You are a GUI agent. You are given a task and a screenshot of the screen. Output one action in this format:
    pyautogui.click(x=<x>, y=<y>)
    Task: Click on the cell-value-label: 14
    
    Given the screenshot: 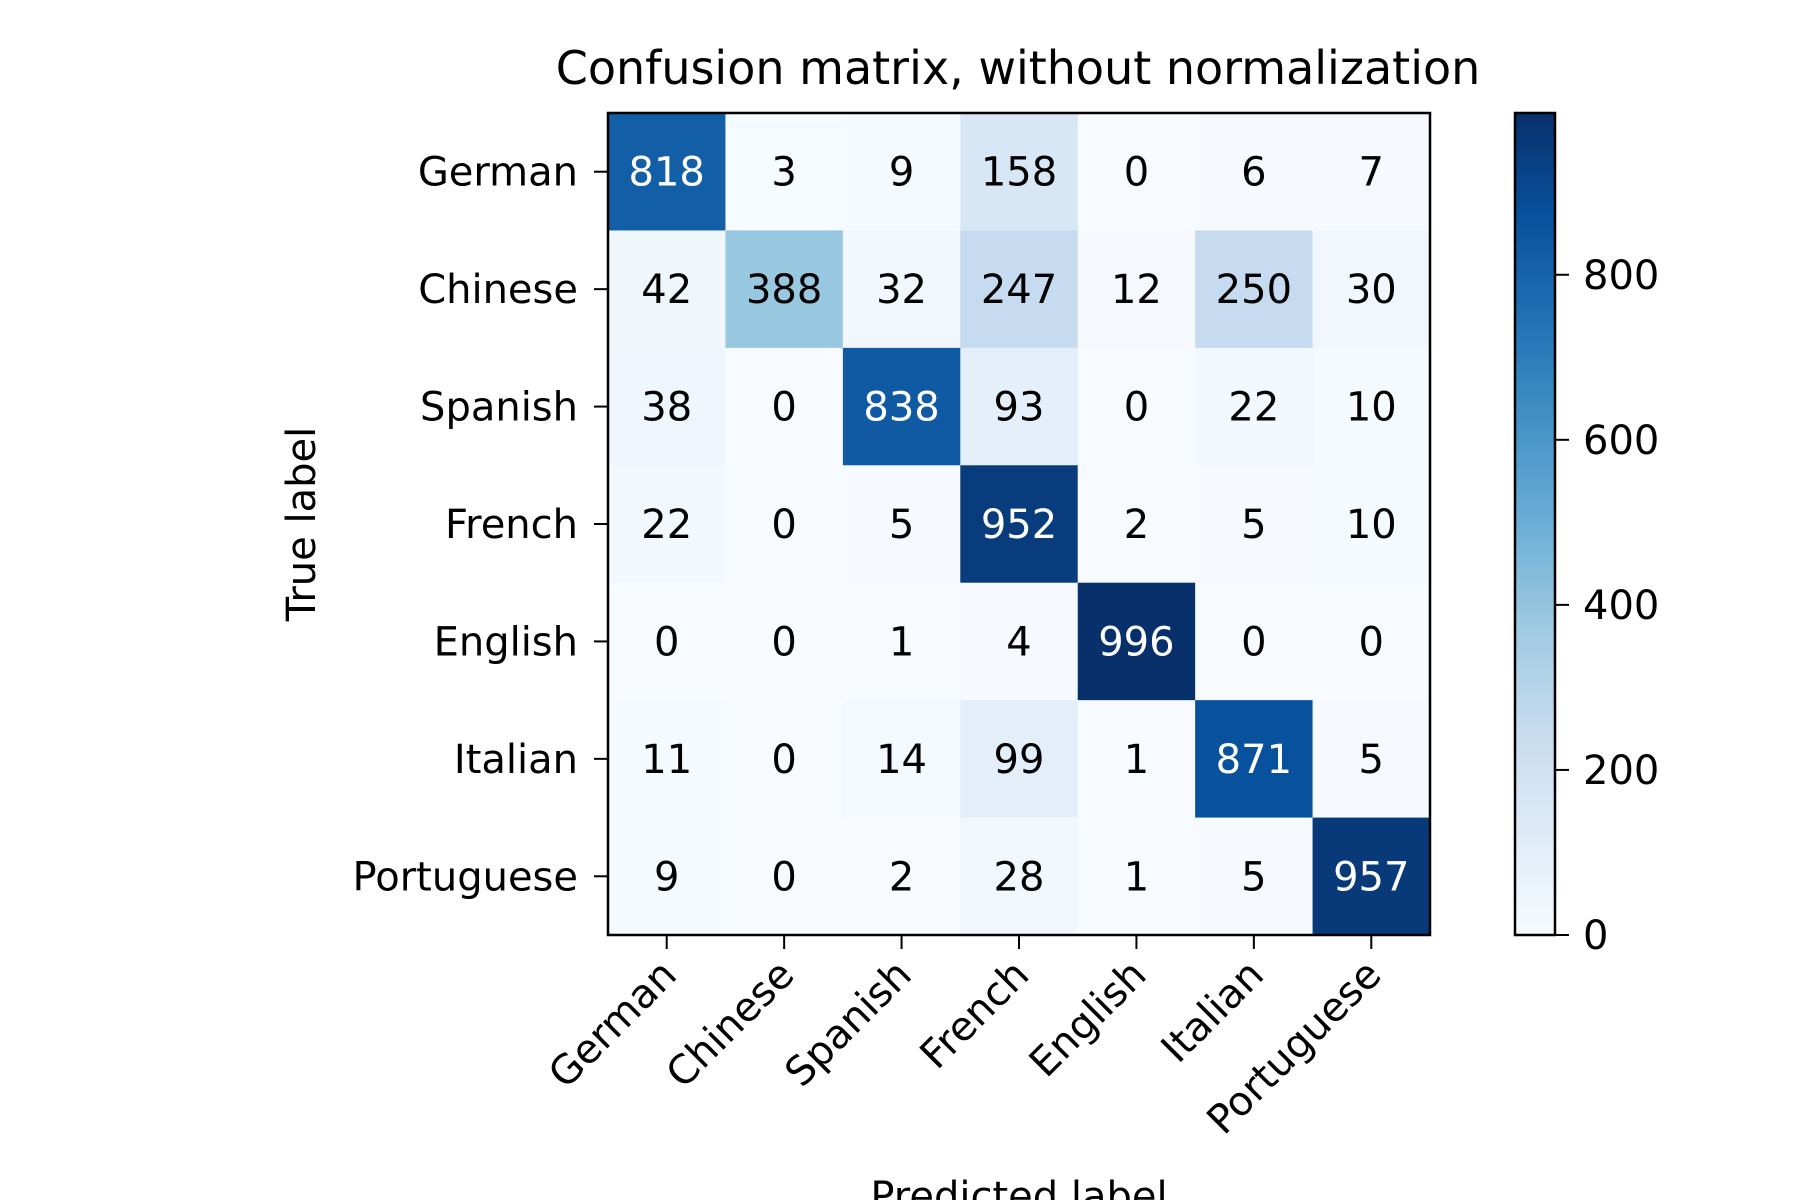 What is the action you would take?
    pyautogui.click(x=901, y=760)
    